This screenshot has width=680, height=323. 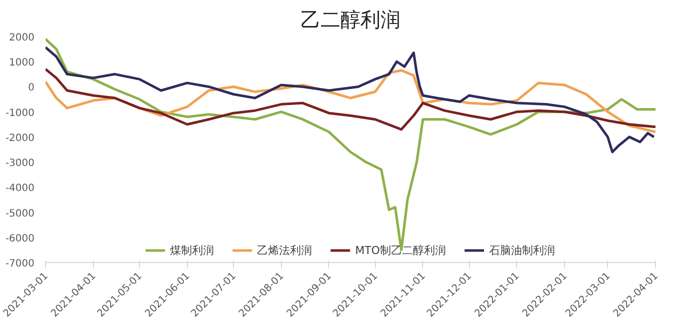 I want to click on y-tick-label: -1000, so click(x=20, y=113).